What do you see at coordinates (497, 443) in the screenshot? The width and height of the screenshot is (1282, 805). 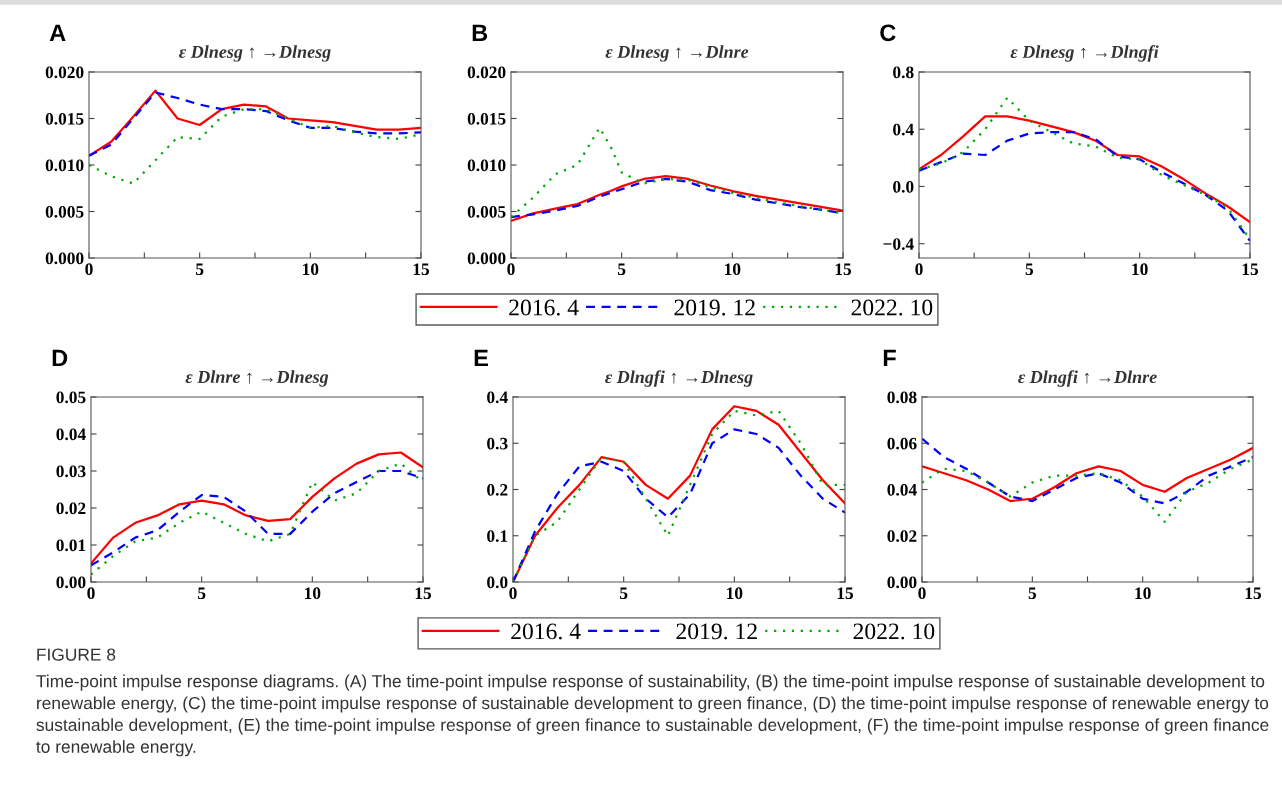 I see `y-tick-label: 0.3` at bounding box center [497, 443].